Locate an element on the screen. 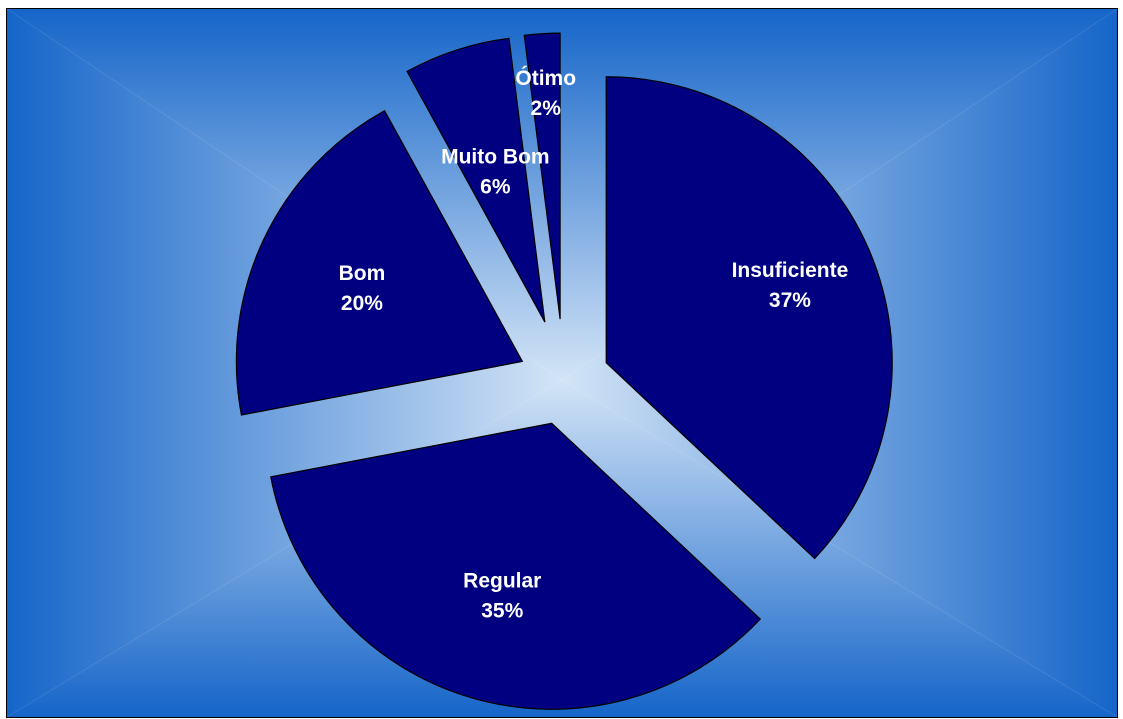 This screenshot has width=1123, height=719. slice-label-regular: Regular is located at coordinates (502, 581).